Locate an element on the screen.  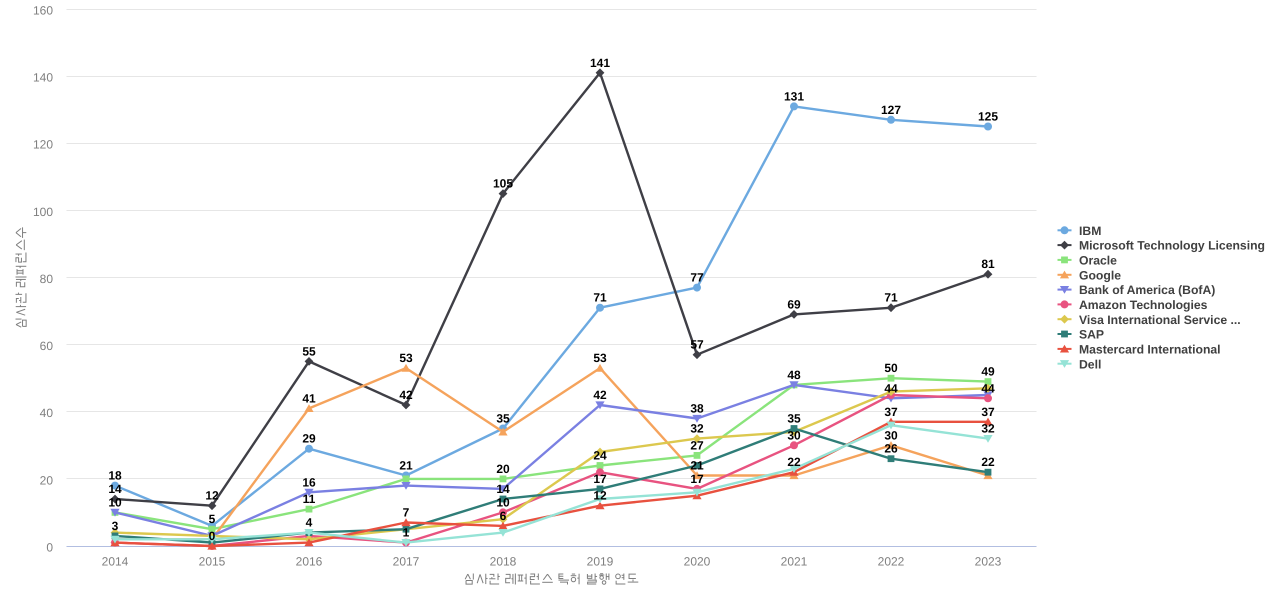
svg-text: Google is located at coordinates (1100, 275).